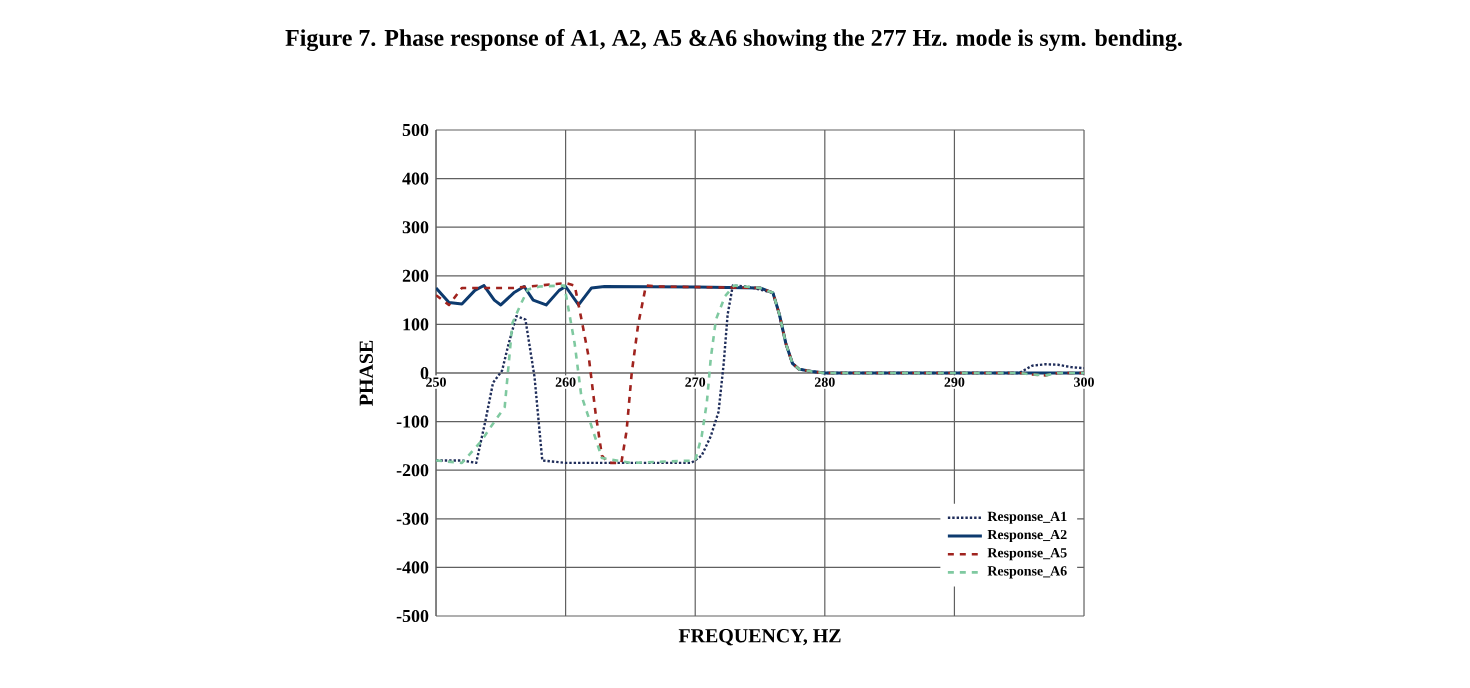  I want to click on y-tick-label: 500, so click(415, 130).